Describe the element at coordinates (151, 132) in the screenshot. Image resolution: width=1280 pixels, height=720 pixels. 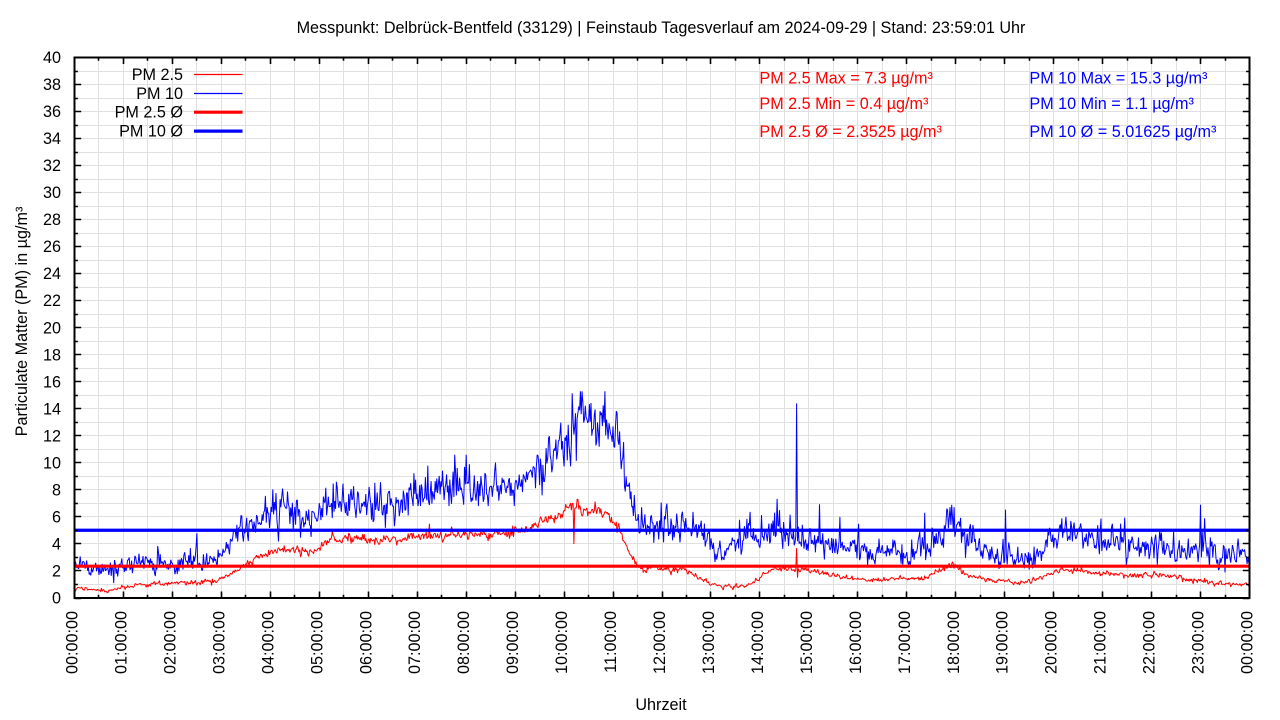
I see `svg-text: PM 10 Ø` at that location.